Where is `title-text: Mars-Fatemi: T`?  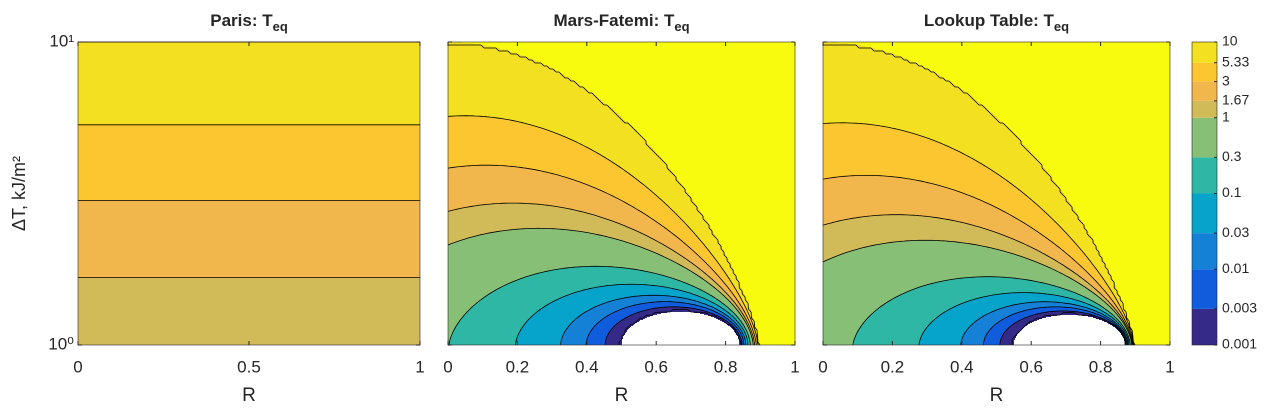 title-text: Mars-Fatemi: T is located at coordinates (614, 20).